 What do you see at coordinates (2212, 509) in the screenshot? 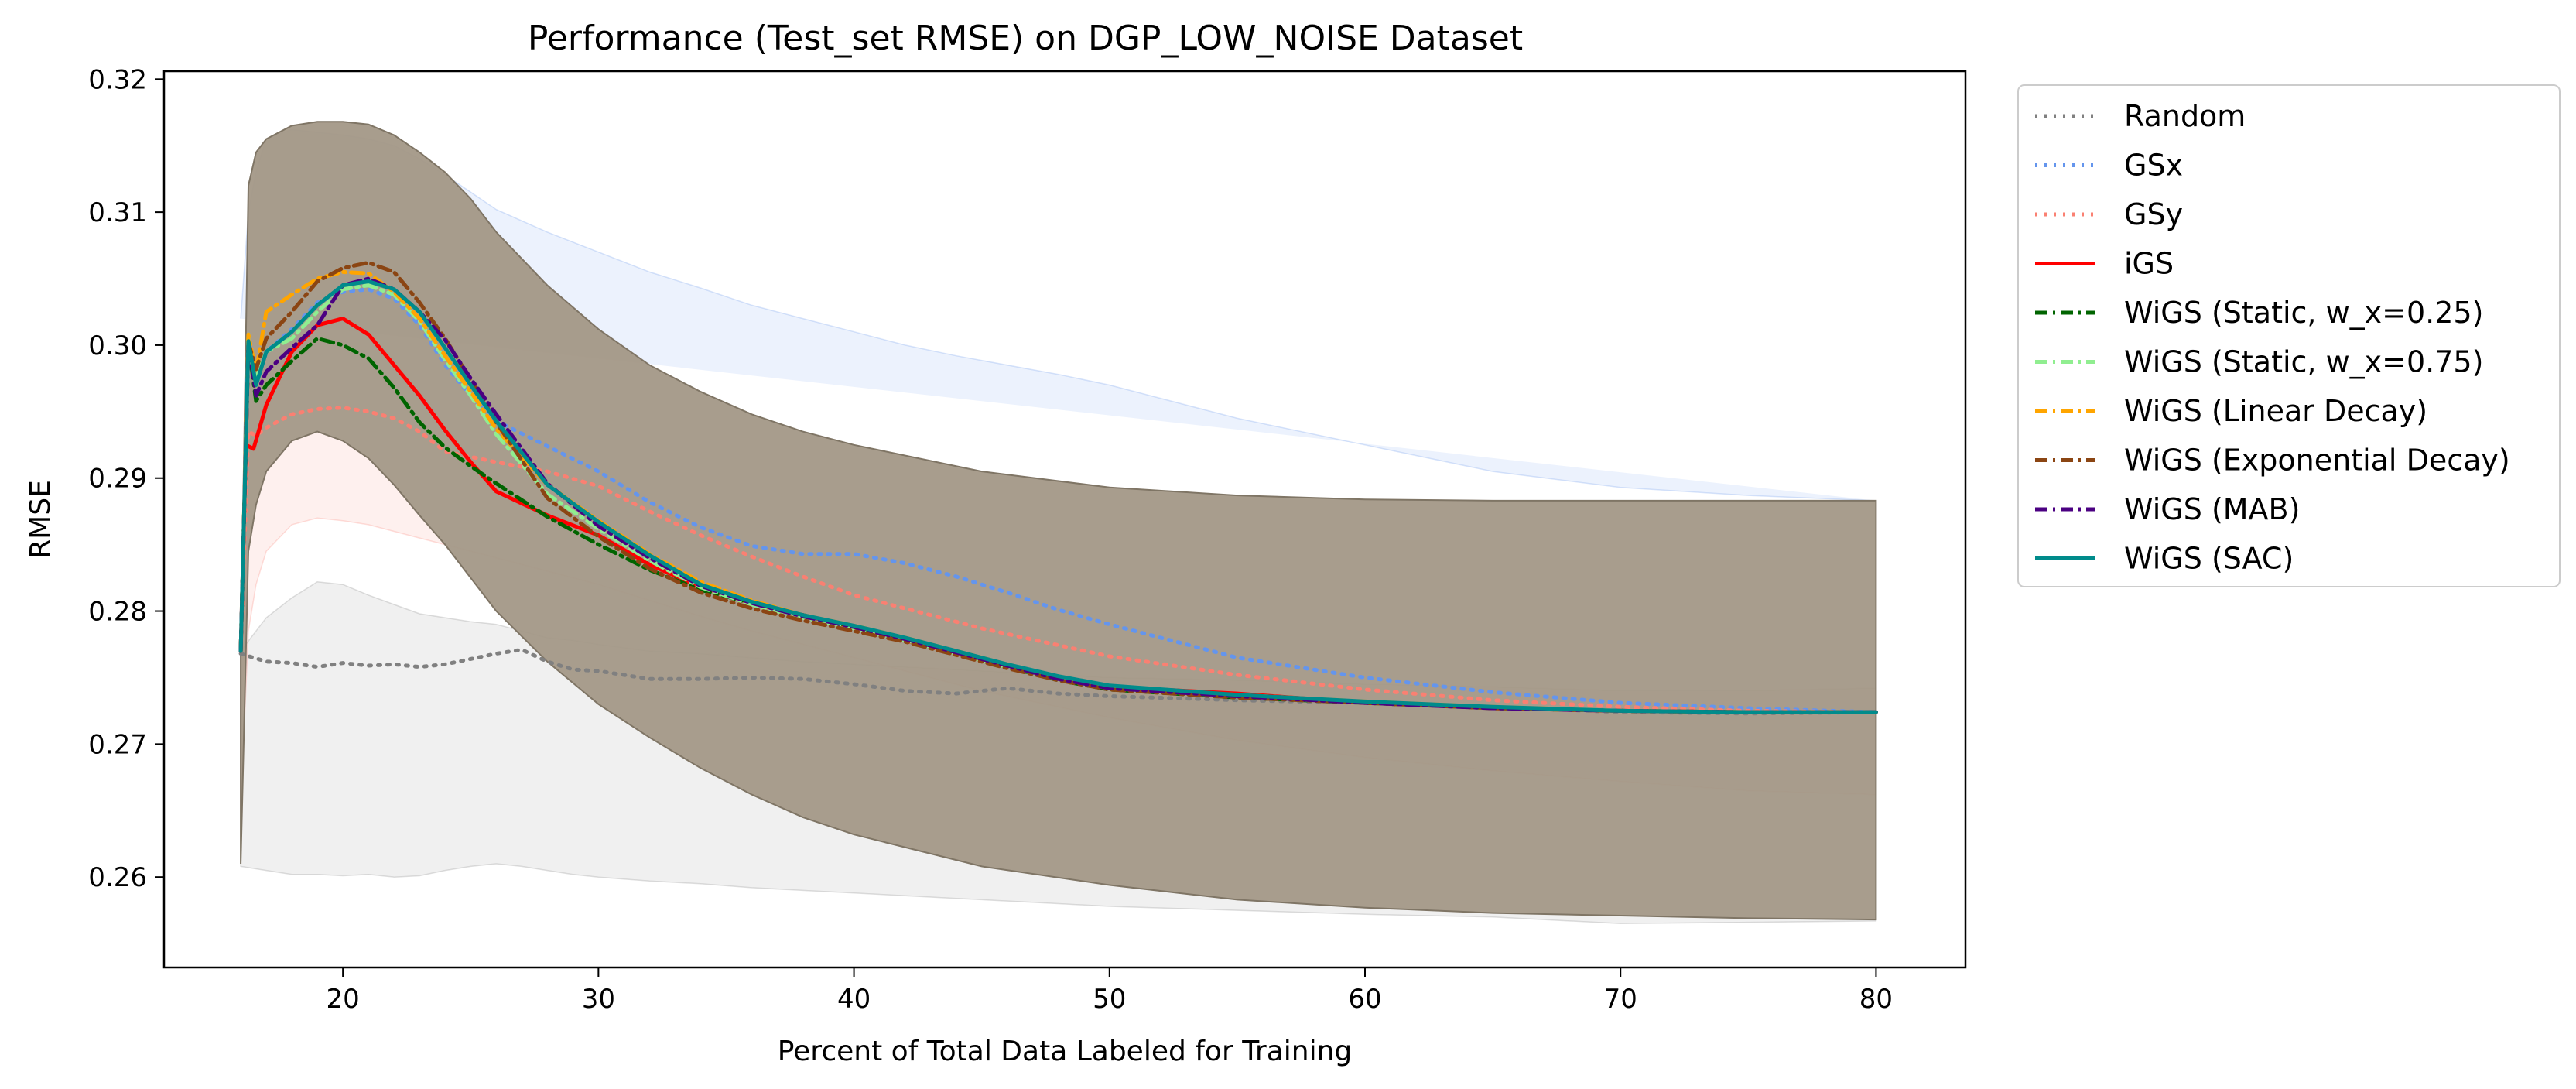
I see `legend-label-wigs-mab: WiGS (MAB)` at bounding box center [2212, 509].